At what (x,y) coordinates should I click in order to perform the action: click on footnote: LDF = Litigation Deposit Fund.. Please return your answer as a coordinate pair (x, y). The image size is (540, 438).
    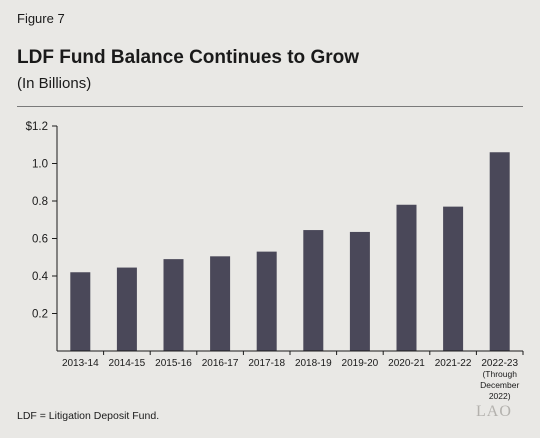
    Looking at the image, I should click on (88, 416).